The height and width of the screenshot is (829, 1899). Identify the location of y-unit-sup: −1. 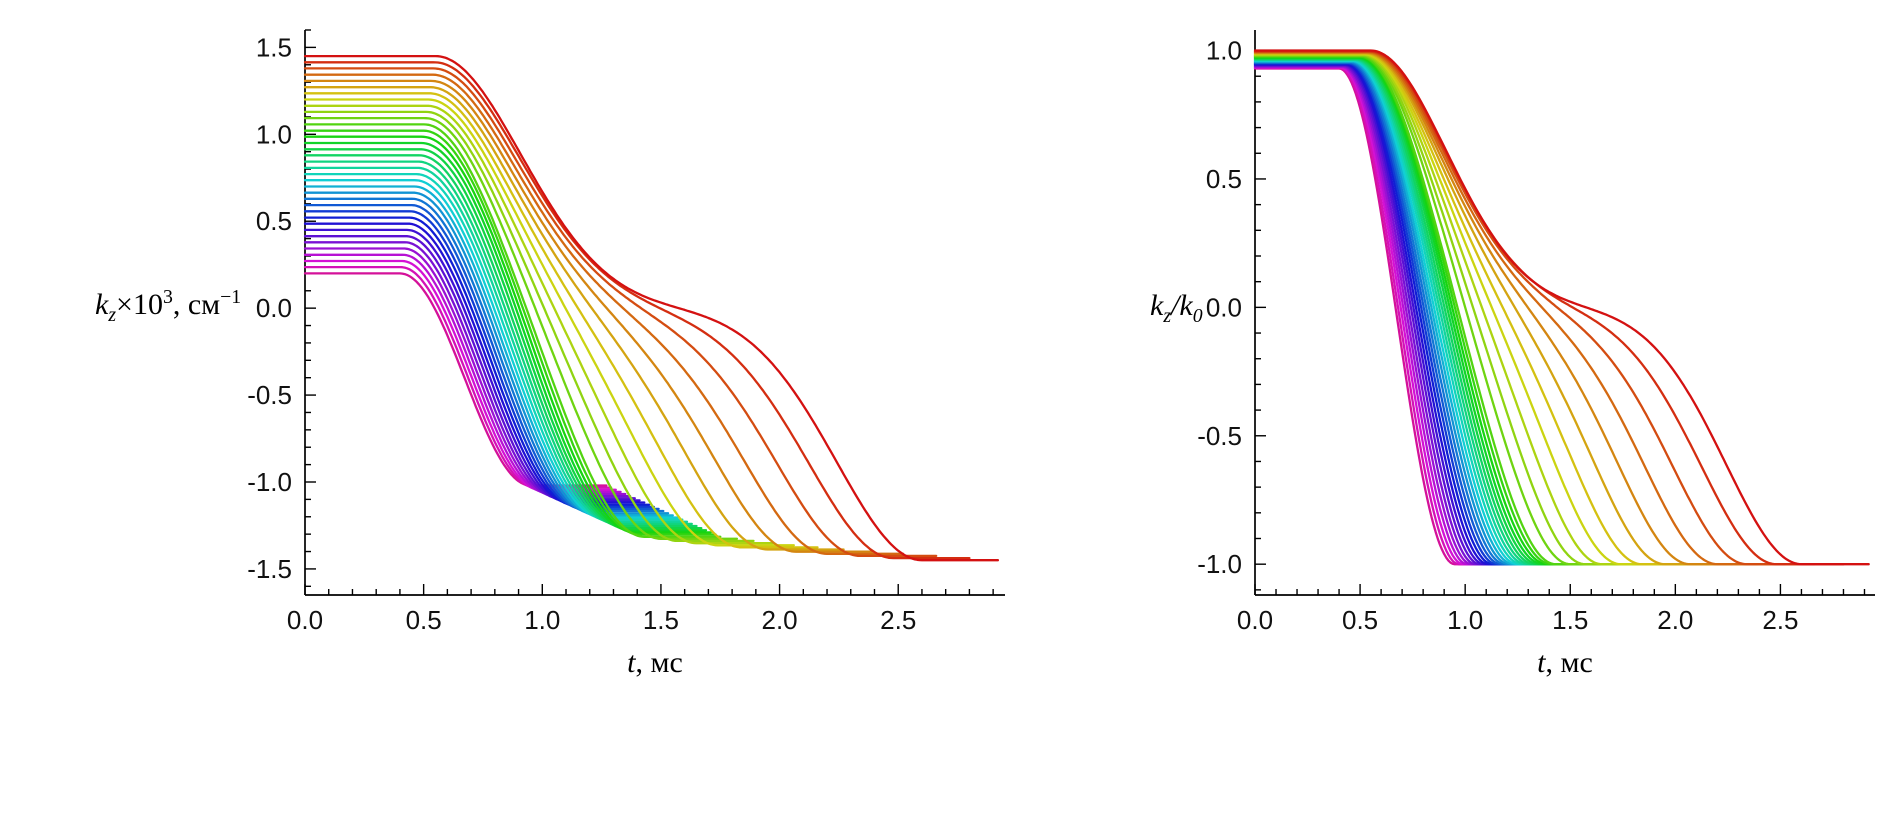
(231, 297).